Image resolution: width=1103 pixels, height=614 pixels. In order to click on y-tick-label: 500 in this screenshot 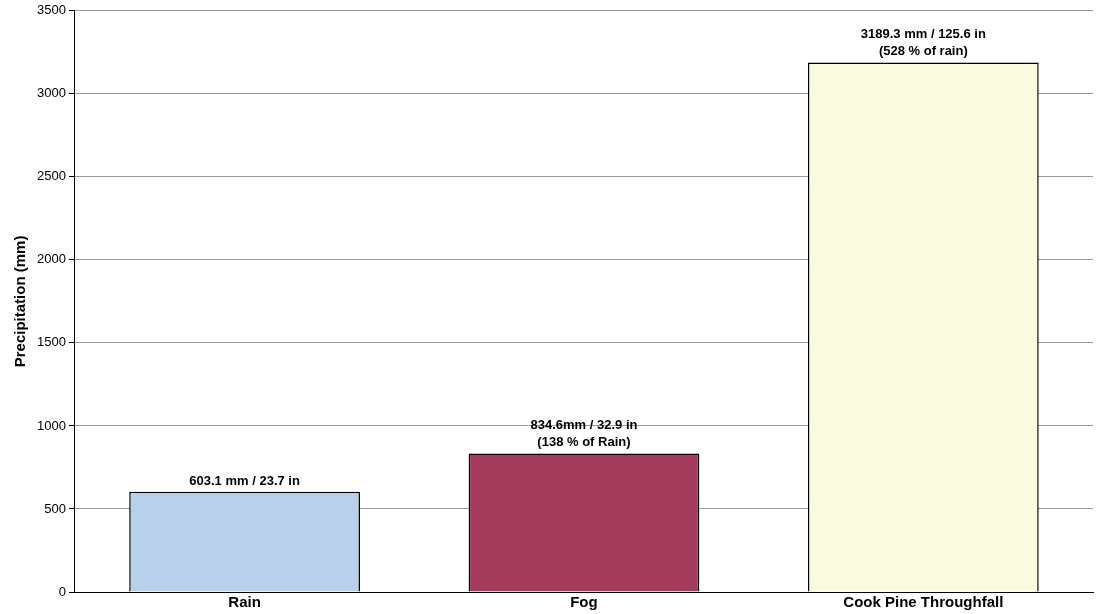, I will do `click(55, 508)`.